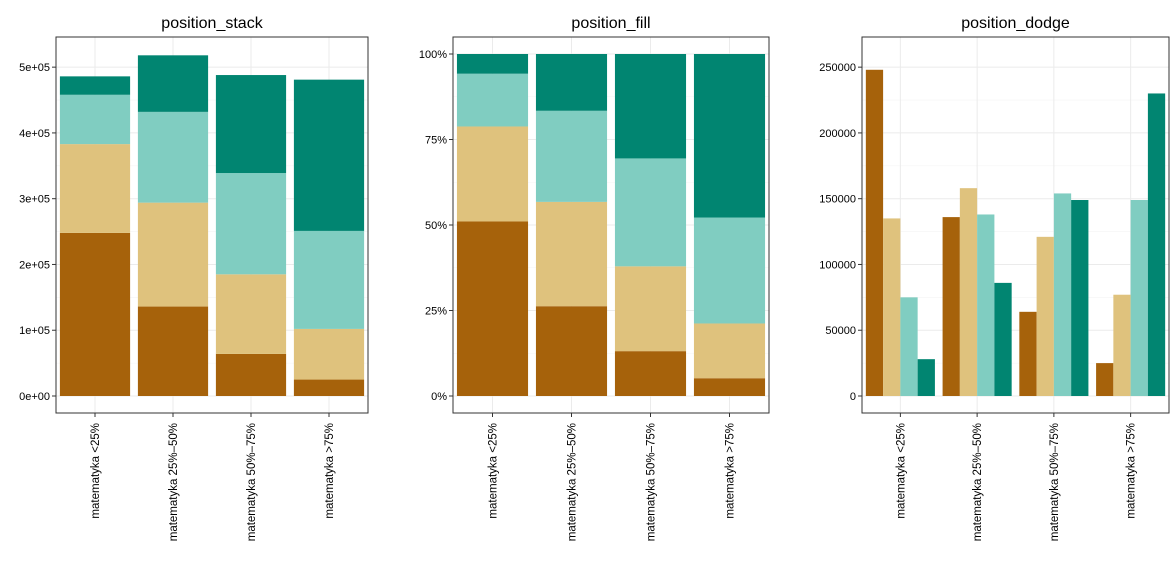 This screenshot has height=570, width=1172. What do you see at coordinates (610, 23) in the screenshot?
I see `panel-title: position_fill` at bounding box center [610, 23].